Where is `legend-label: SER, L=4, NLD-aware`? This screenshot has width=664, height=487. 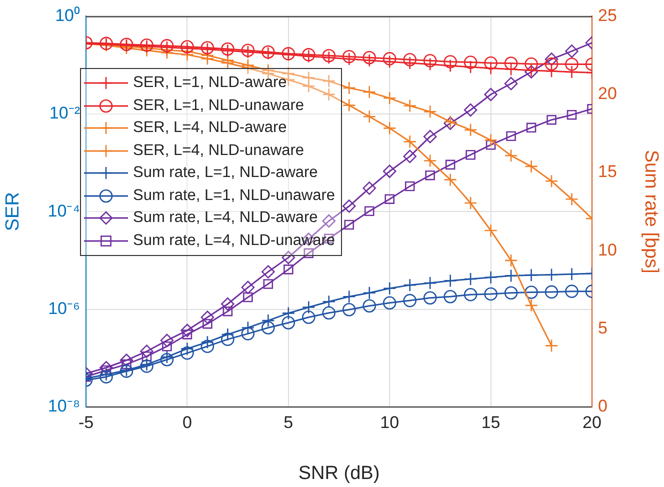 legend-label: SER, L=4, NLD-aware is located at coordinates (210, 128).